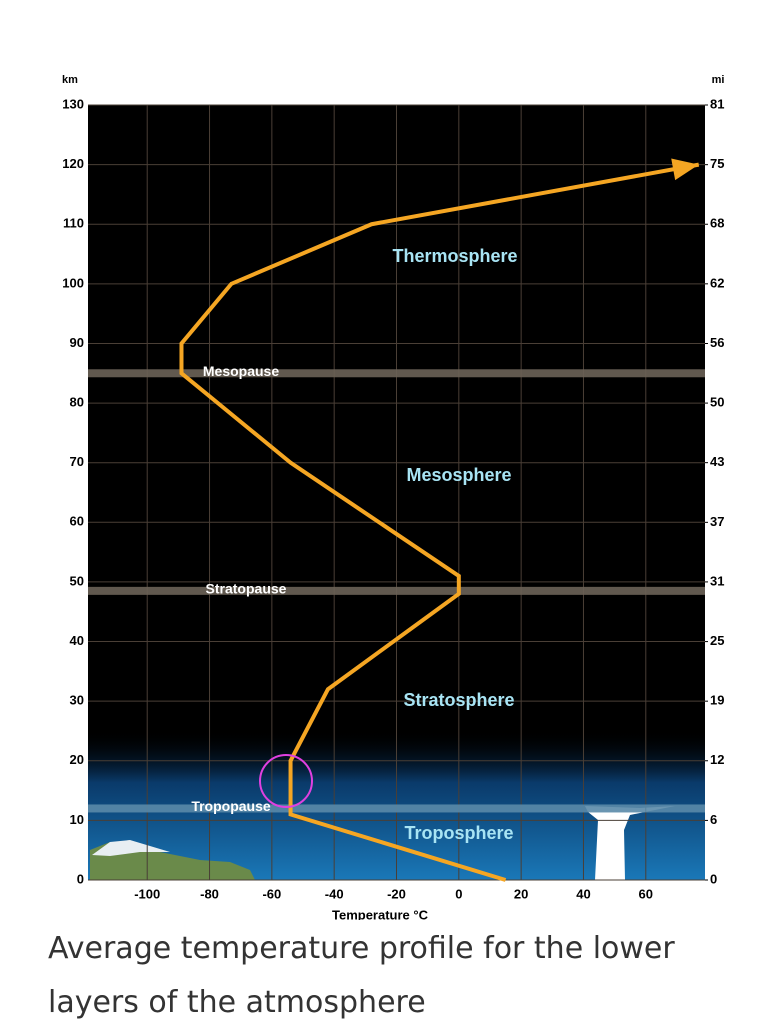 The height and width of the screenshot is (1030, 782). Describe the element at coordinates (147, 893) in the screenshot. I see `x-tick-label: -100` at that location.